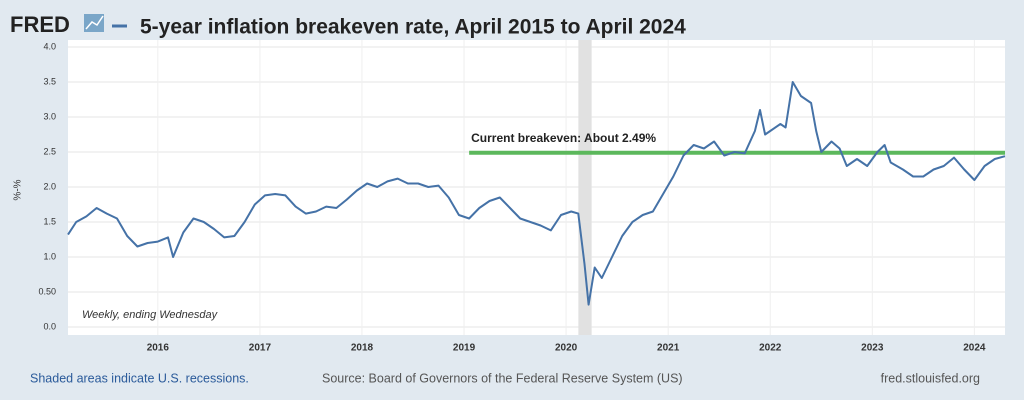  I want to click on footer-right: fred.stlouisfed.org, so click(930, 378).